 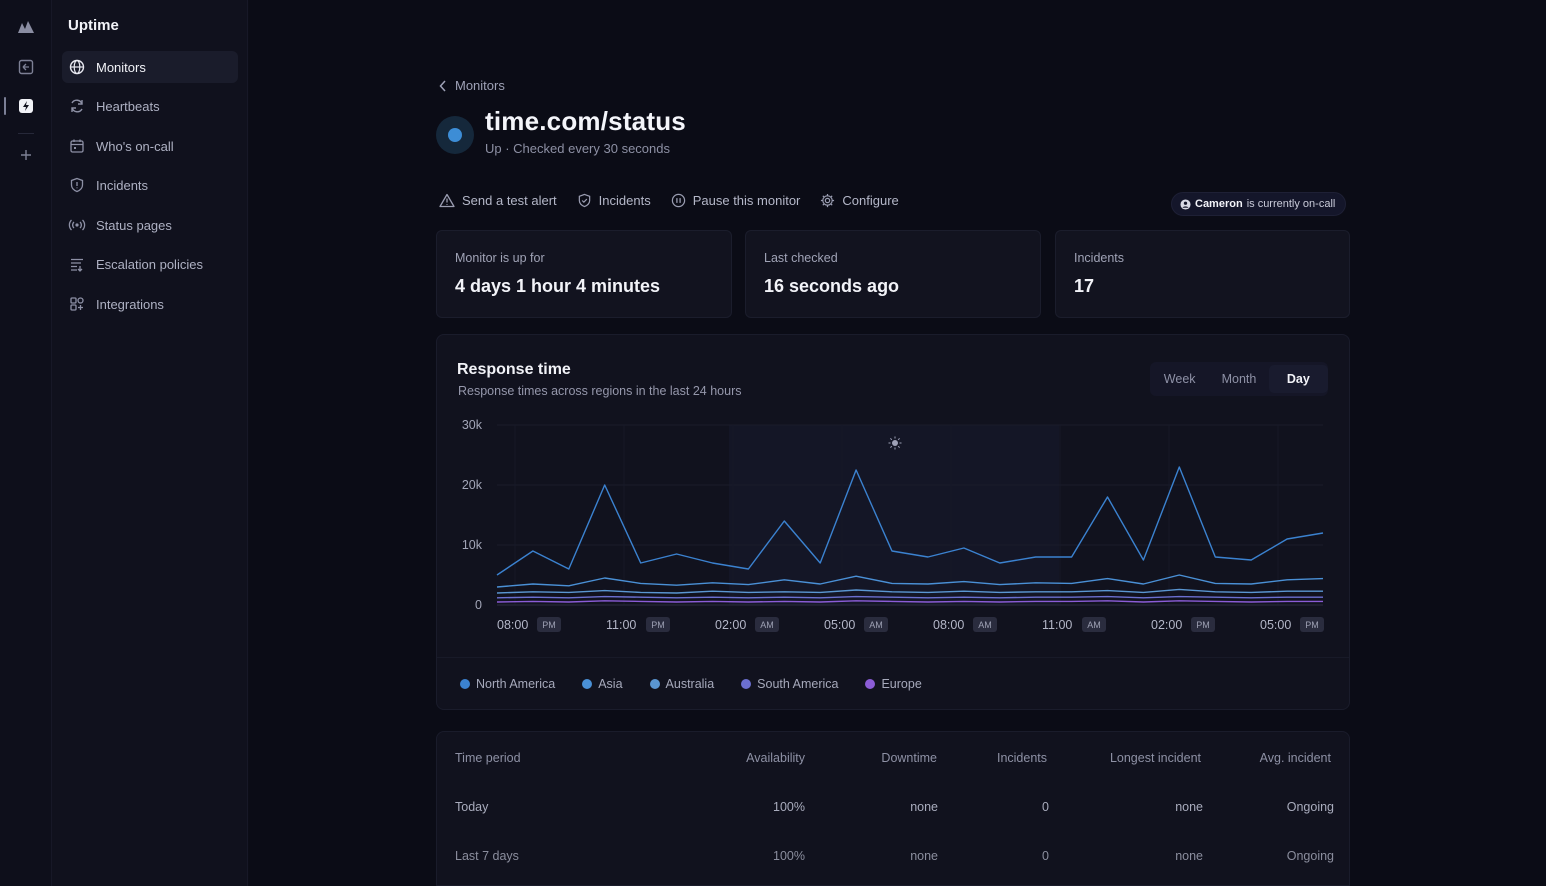 What do you see at coordinates (447, 200) in the screenshot?
I see `warning-icon` at bounding box center [447, 200].